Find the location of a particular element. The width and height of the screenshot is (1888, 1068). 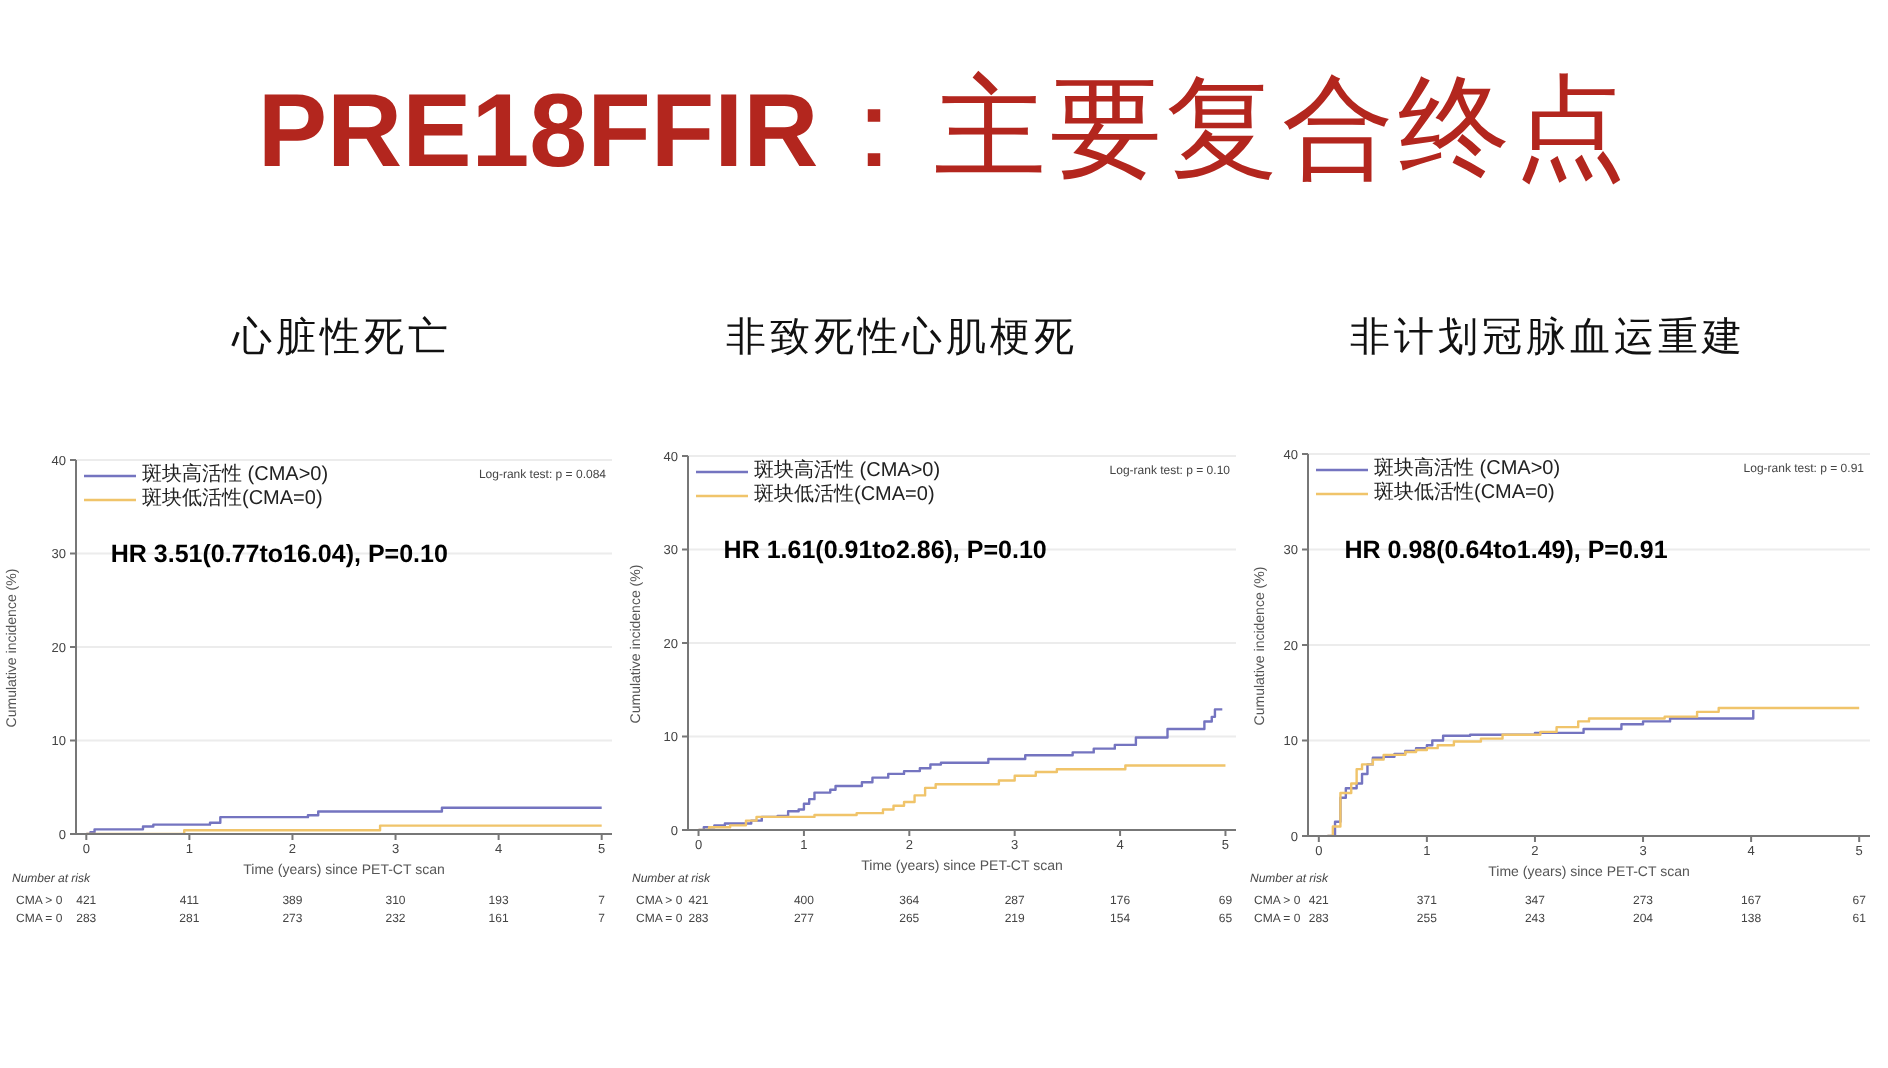

text: PRE18FFIR：主要复合终点 is located at coordinates (944, 129).